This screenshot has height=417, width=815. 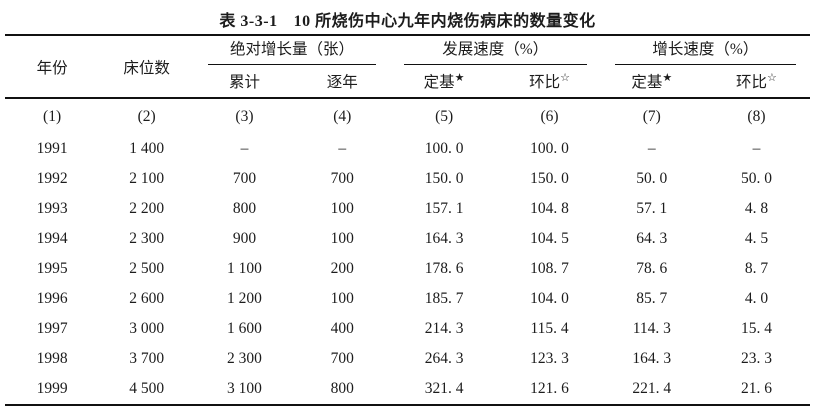 What do you see at coordinates (147, 268) in the screenshot?
I see `table-cell: 2 500` at bounding box center [147, 268].